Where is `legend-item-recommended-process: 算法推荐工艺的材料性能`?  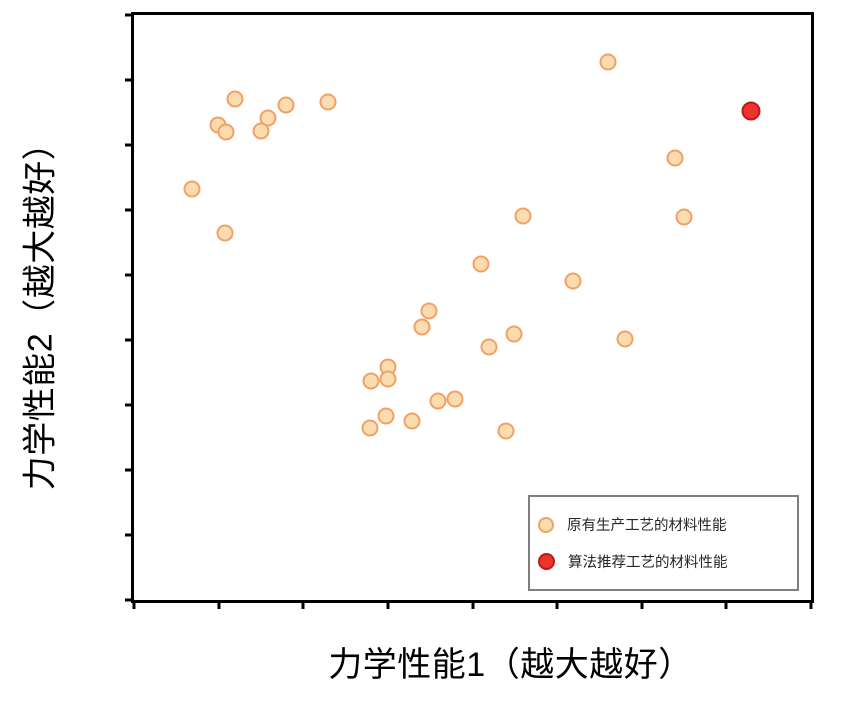 legend-item-recommended-process: 算法推荐工艺的材料性能 is located at coordinates (664, 561).